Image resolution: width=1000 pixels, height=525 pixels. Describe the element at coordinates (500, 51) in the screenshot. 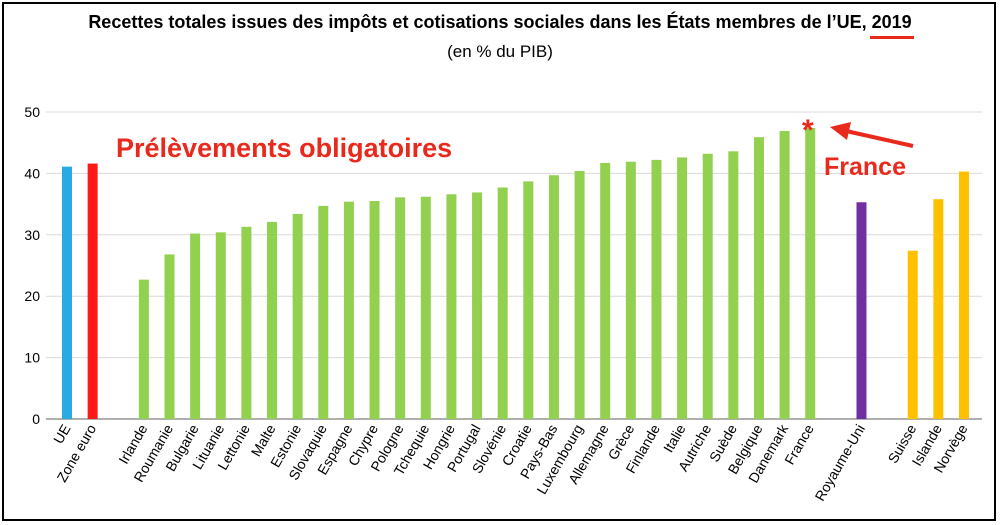

I see `chart-subtitle: (en % du PIB)` at that location.